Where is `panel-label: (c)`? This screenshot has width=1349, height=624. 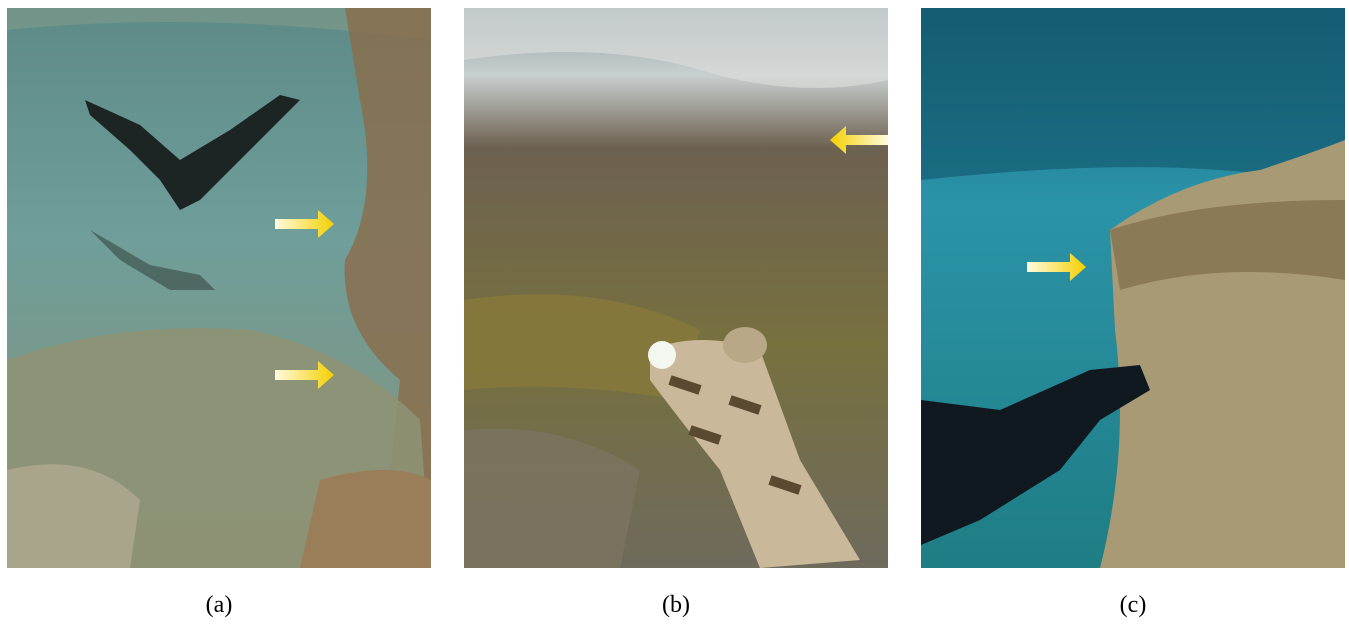
panel-label: (c) is located at coordinates (1133, 605).